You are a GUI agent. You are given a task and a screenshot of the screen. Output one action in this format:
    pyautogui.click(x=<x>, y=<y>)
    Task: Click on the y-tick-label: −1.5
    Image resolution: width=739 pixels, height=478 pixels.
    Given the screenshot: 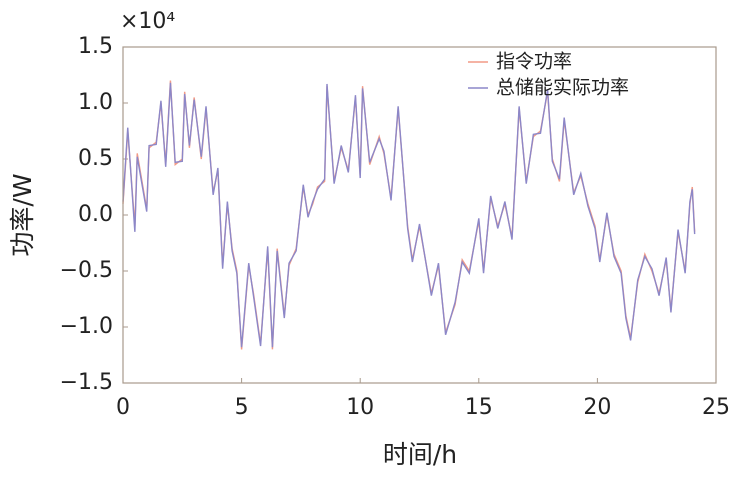 What is the action you would take?
    pyautogui.click(x=86, y=382)
    